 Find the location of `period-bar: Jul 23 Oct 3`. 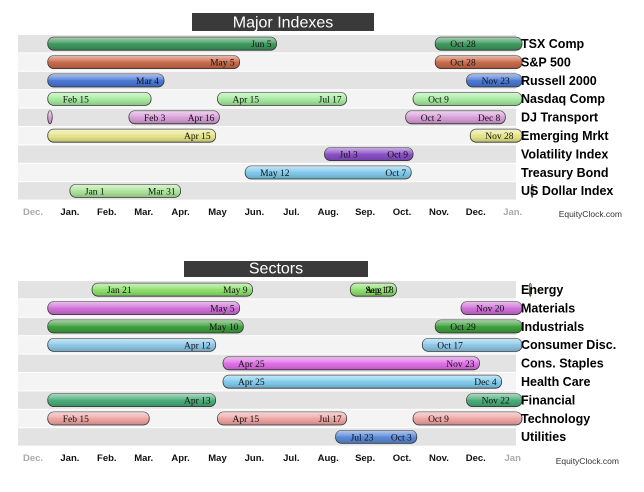

period-bar: Jul 23 Oct 3 is located at coordinates (376, 436).